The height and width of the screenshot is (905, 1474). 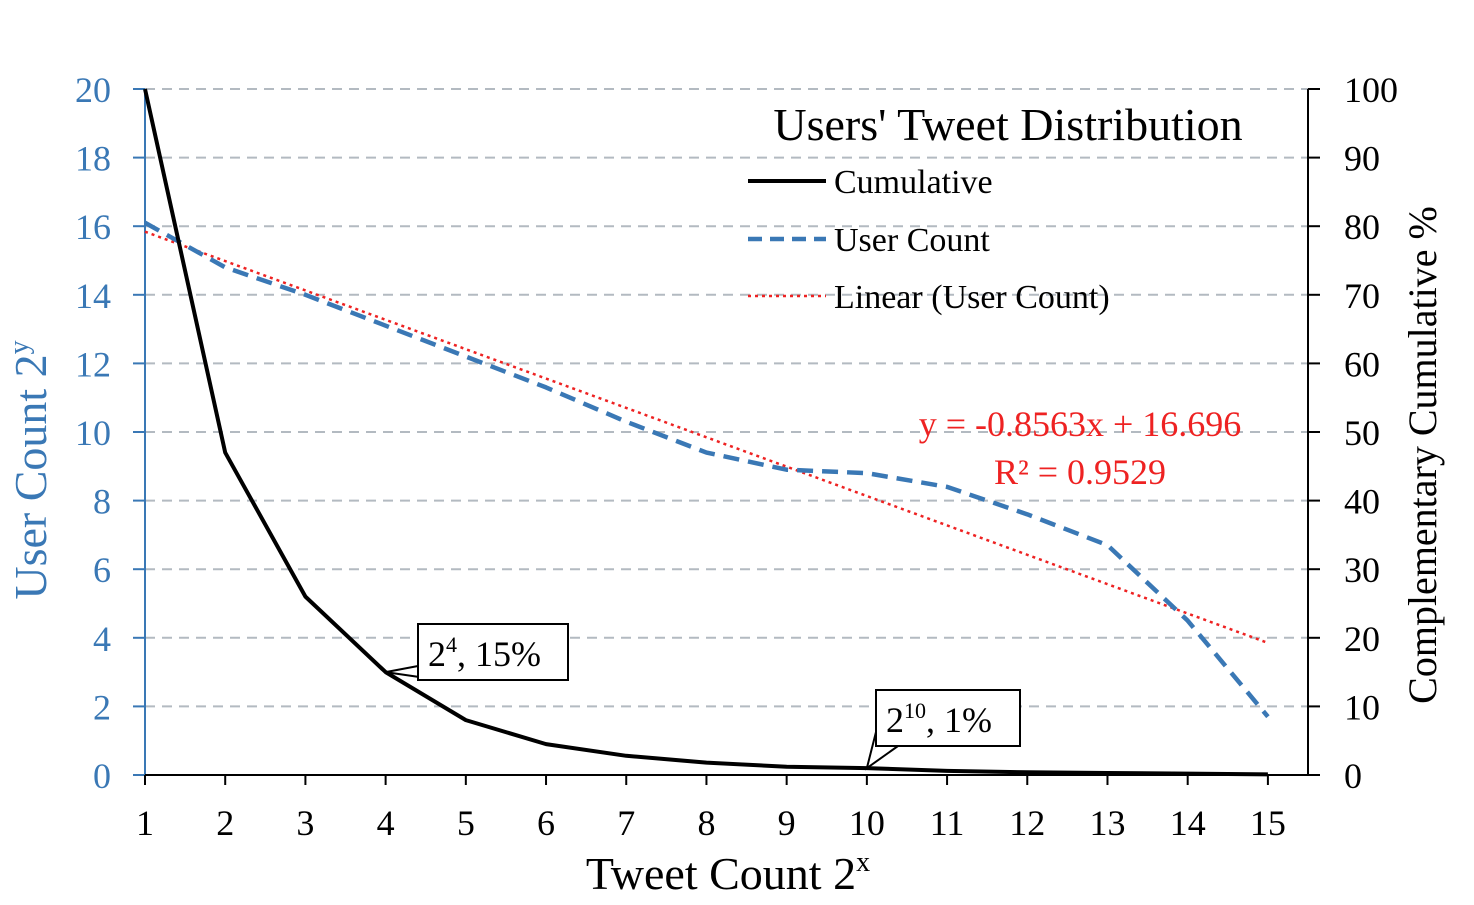 What do you see at coordinates (102, 570) in the screenshot?
I see `y-left-tick-label: 6` at bounding box center [102, 570].